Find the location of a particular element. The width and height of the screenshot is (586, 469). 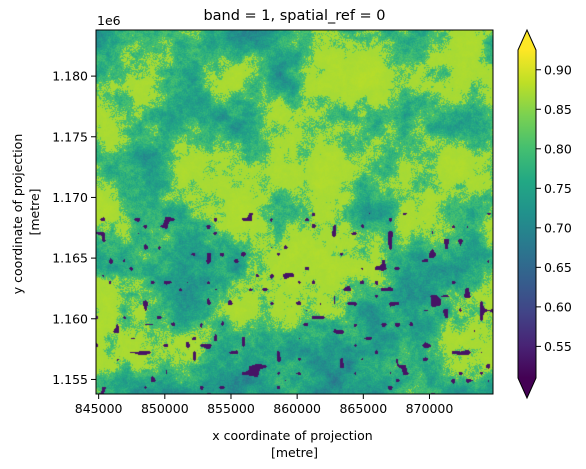

x-tick-label: 865000 is located at coordinates (363, 408).